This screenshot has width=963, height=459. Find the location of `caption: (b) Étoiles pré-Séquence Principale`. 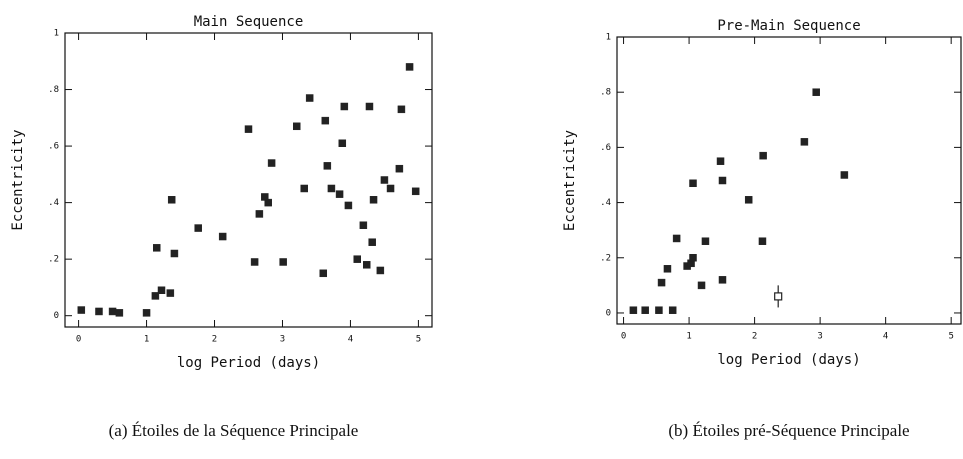

caption: (b) Étoiles pré-Séquence Principale is located at coordinates (788, 430).